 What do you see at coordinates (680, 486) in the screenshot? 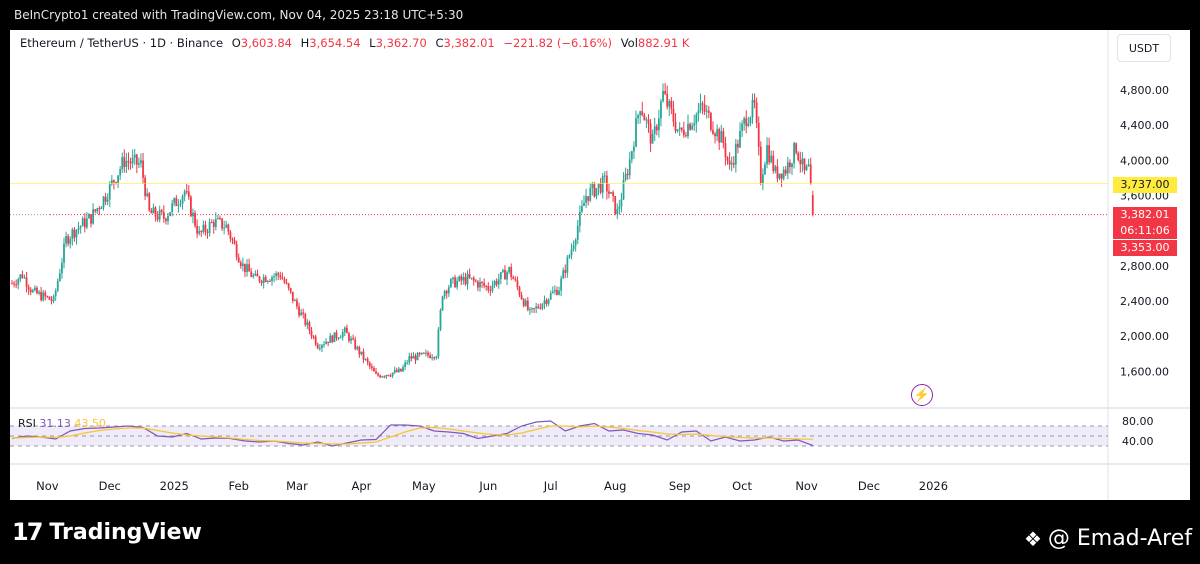
I see `time-tick-label: Sep` at bounding box center [680, 486].